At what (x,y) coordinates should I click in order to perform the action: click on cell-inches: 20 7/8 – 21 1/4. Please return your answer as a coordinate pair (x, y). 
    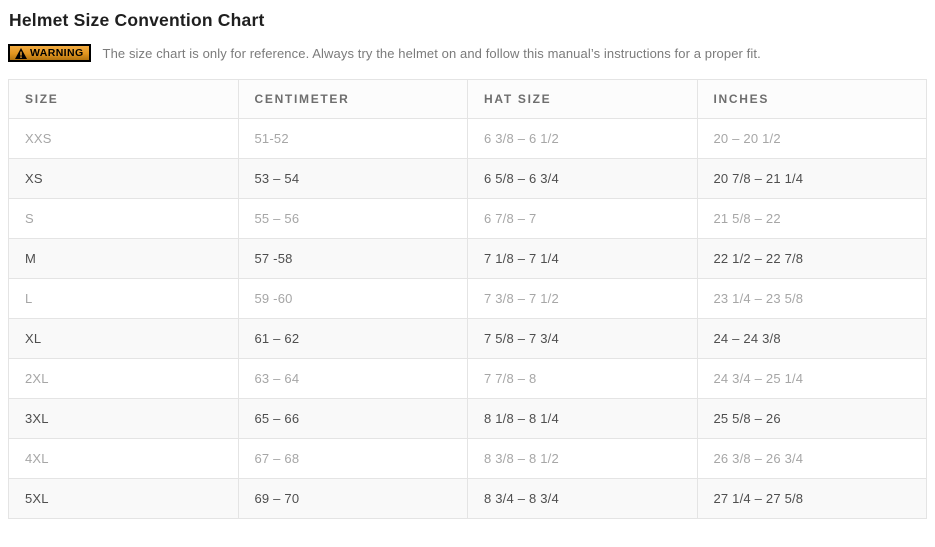
    Looking at the image, I should click on (811, 178).